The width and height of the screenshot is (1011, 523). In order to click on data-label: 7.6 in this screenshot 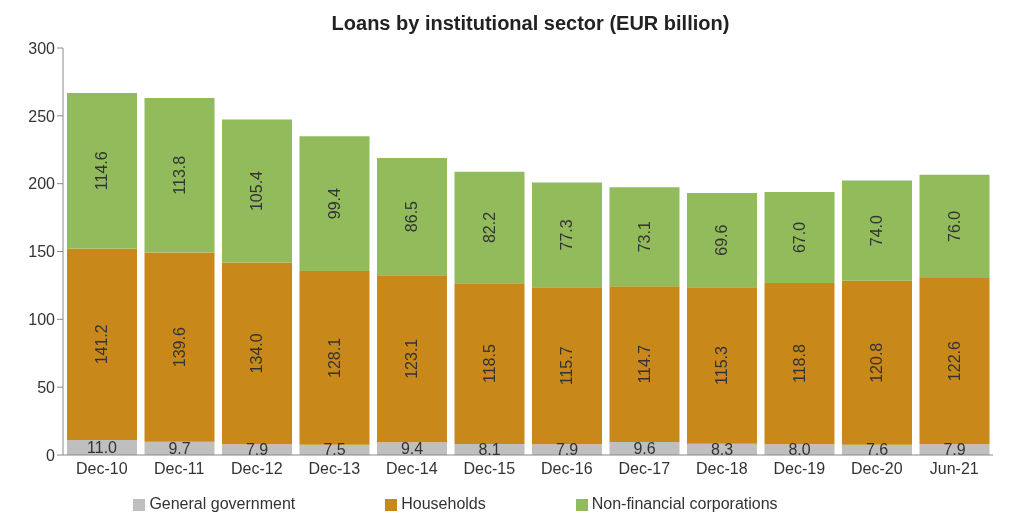, I will do `click(877, 450)`.